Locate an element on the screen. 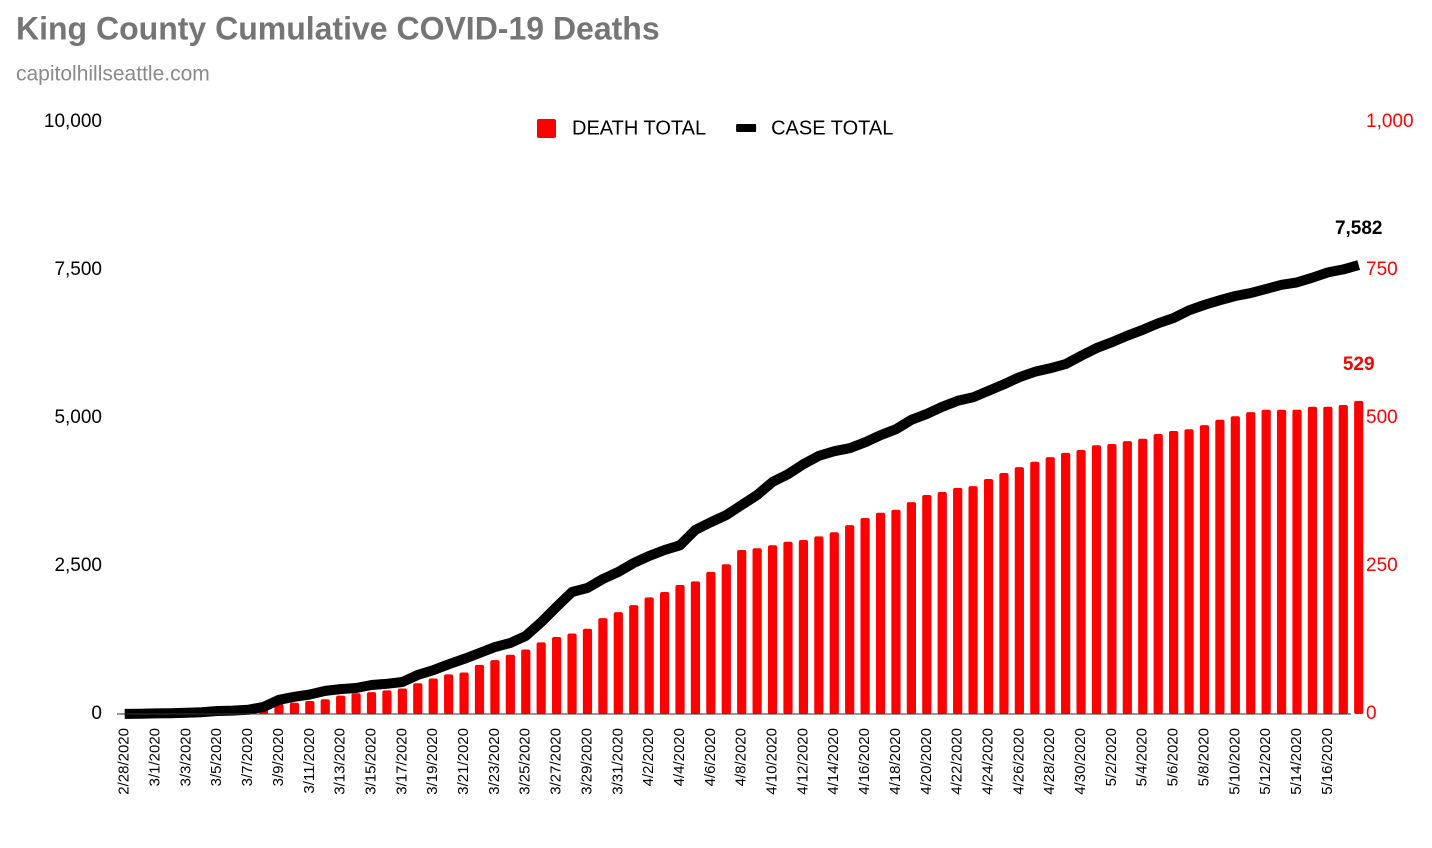 The width and height of the screenshot is (1432, 848). x-tick-label: 4/30/2020 is located at coordinates (1080, 761).